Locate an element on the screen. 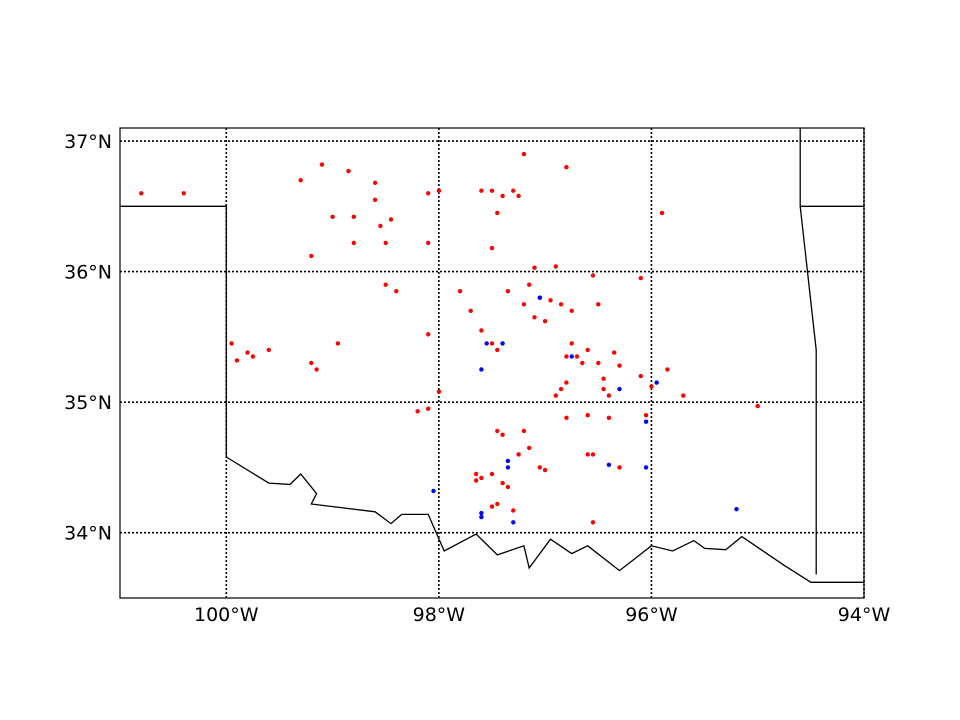 The height and width of the screenshot is (720, 960). meridian-label: 94°W is located at coordinates (864, 615).